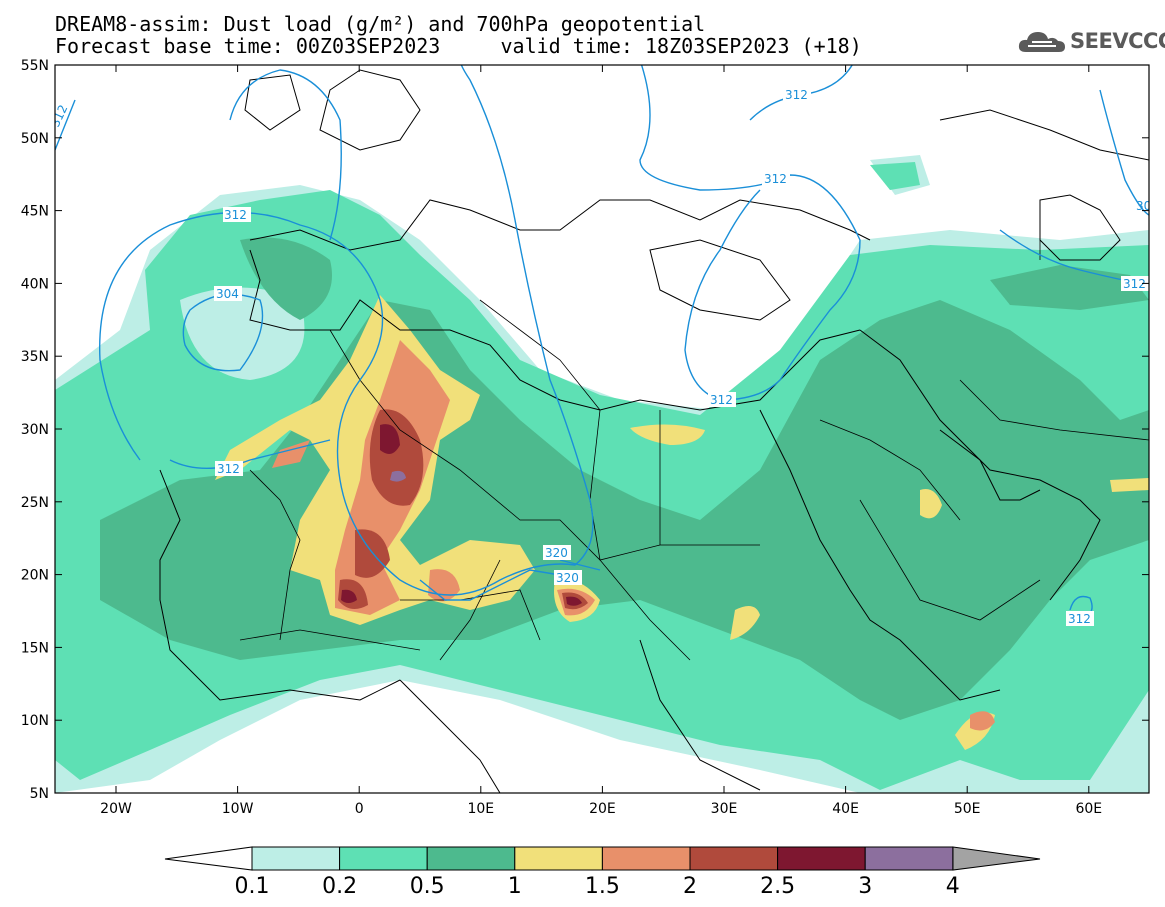 The image size is (1165, 907). I want to click on lat-label: 5N, so click(39, 794).